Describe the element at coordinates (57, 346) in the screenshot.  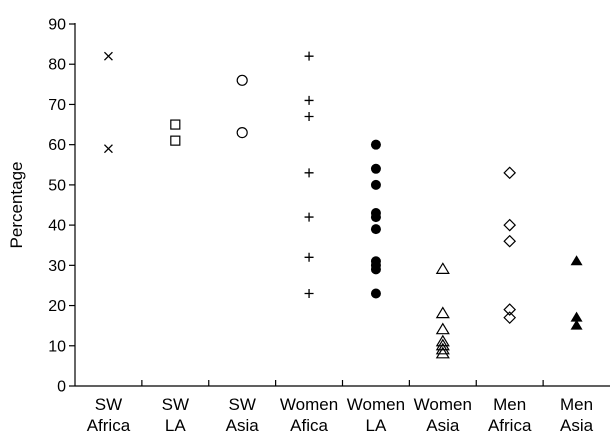
I see `y-tick-label: 10` at that location.